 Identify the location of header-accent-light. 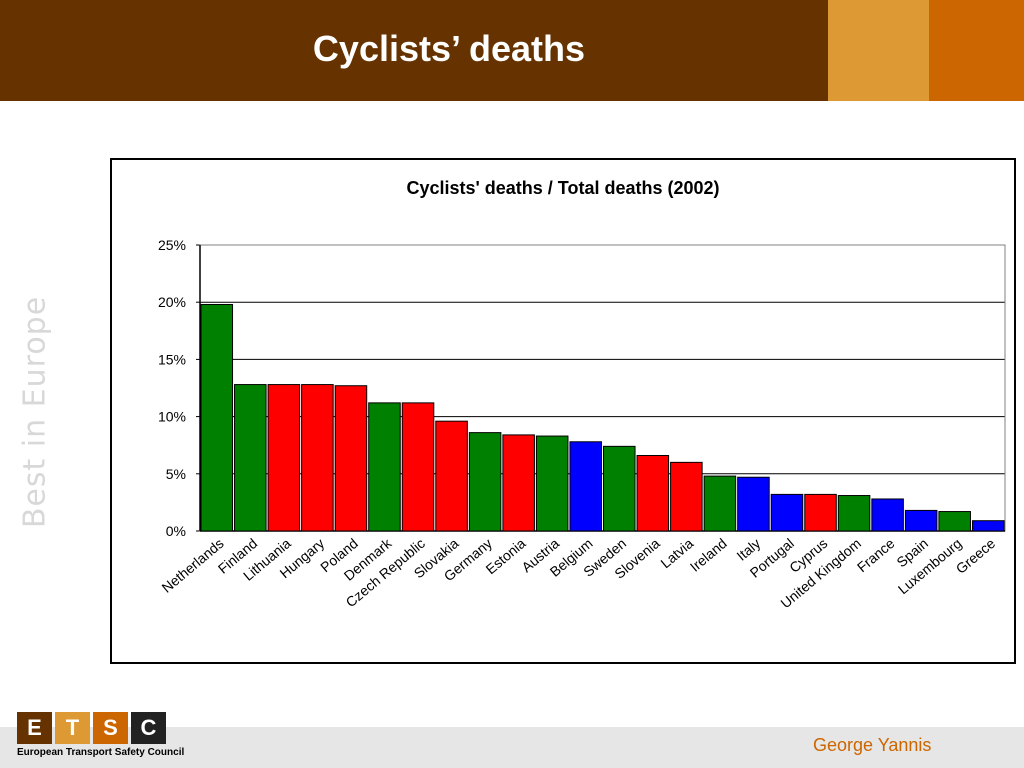
(878, 50).